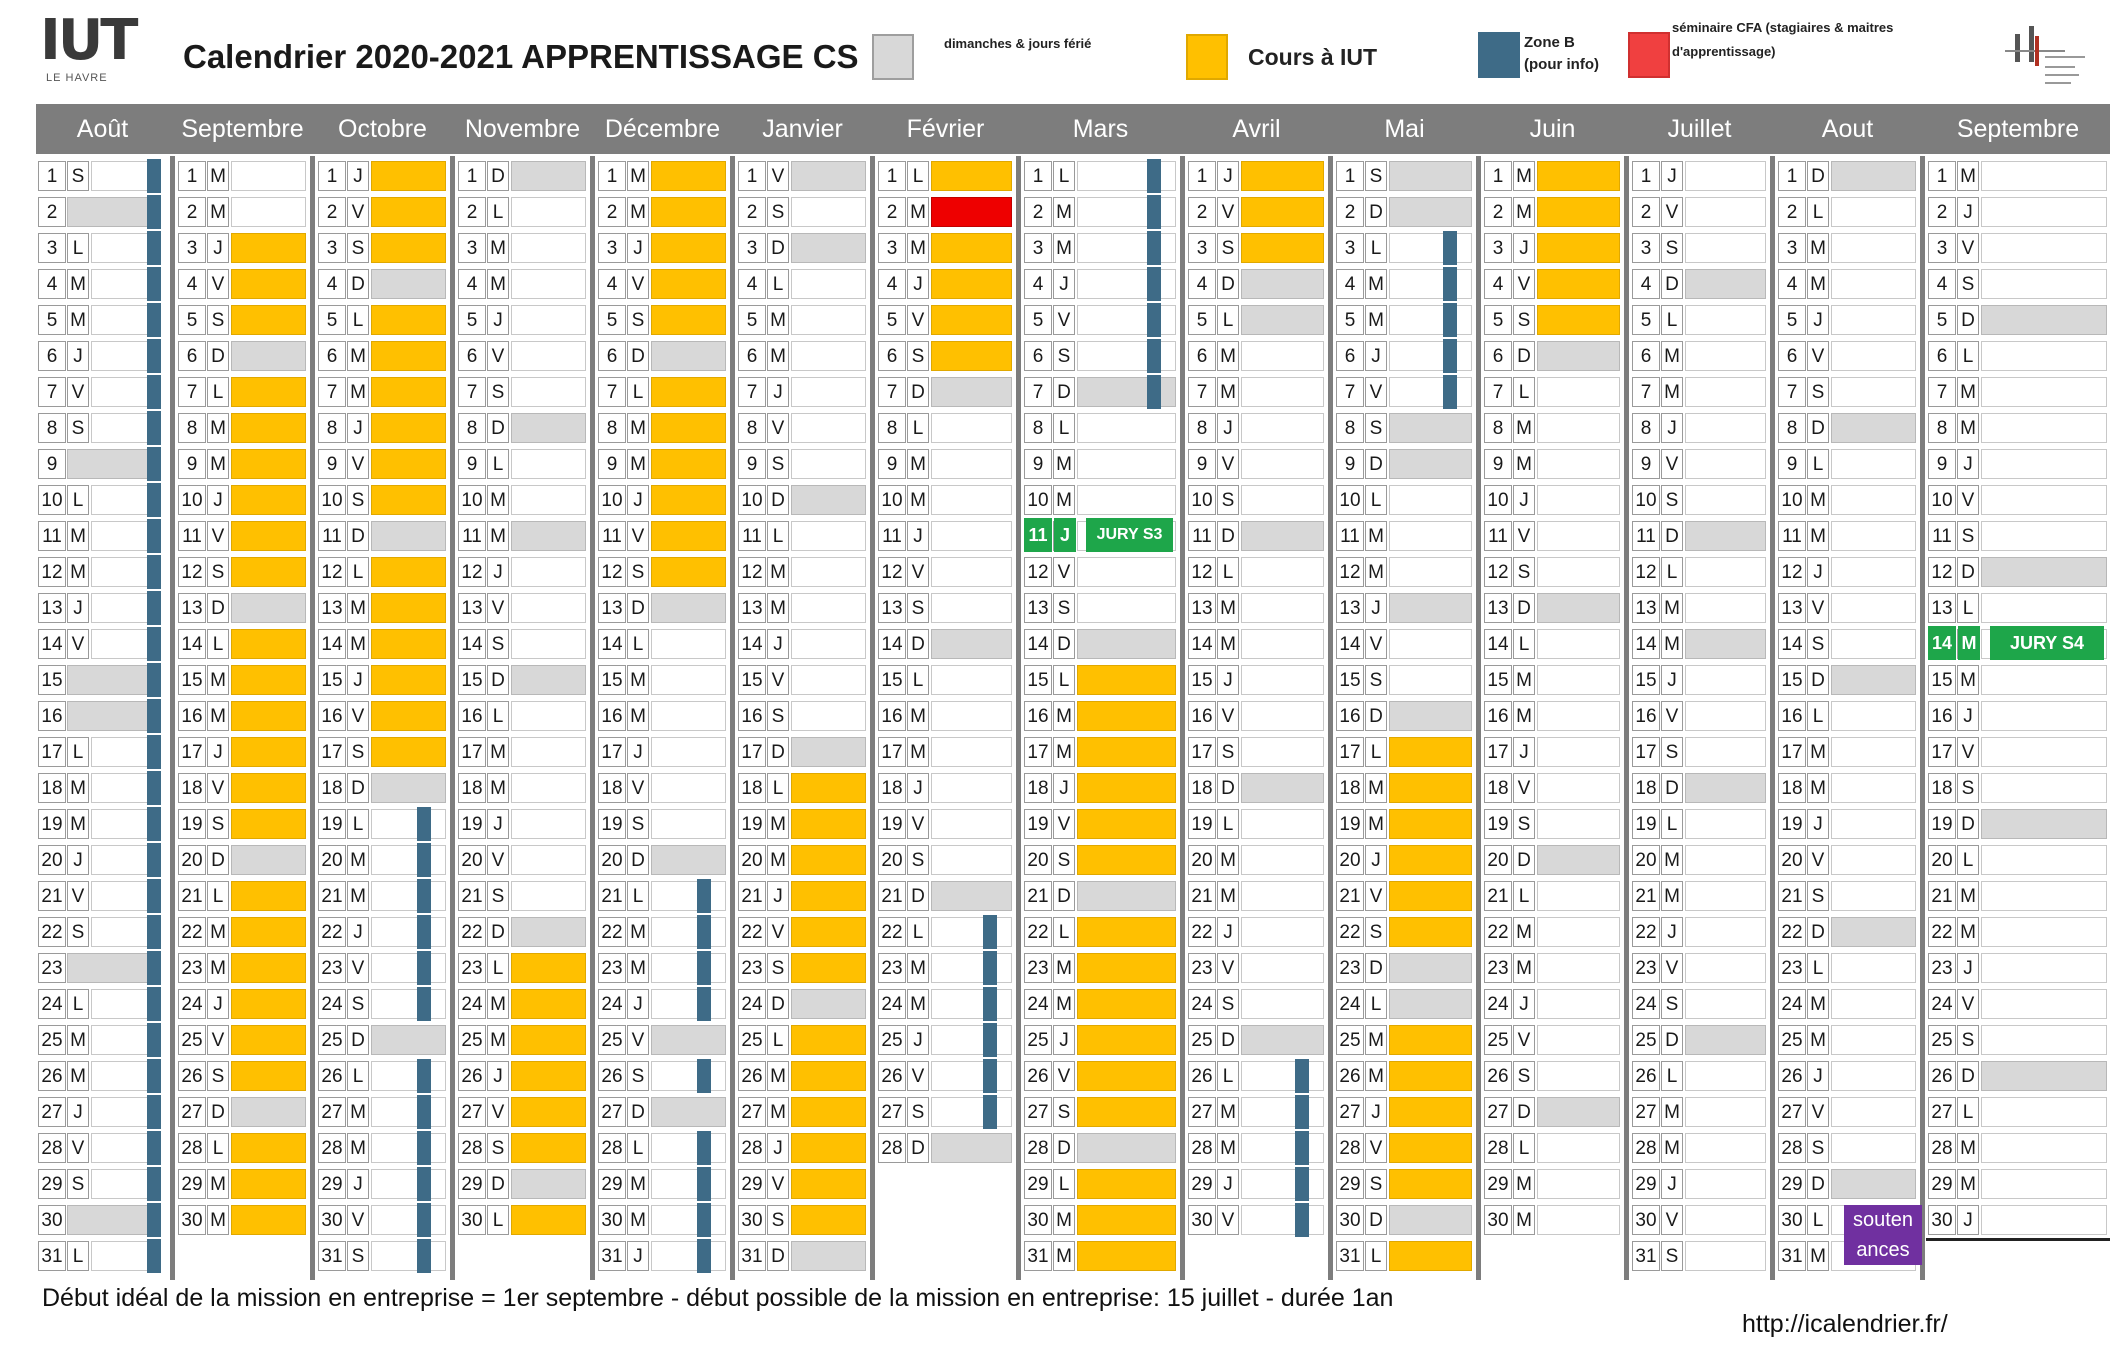 This screenshot has width=2111, height=1352. I want to click on day-number: 19, so click(892, 824).